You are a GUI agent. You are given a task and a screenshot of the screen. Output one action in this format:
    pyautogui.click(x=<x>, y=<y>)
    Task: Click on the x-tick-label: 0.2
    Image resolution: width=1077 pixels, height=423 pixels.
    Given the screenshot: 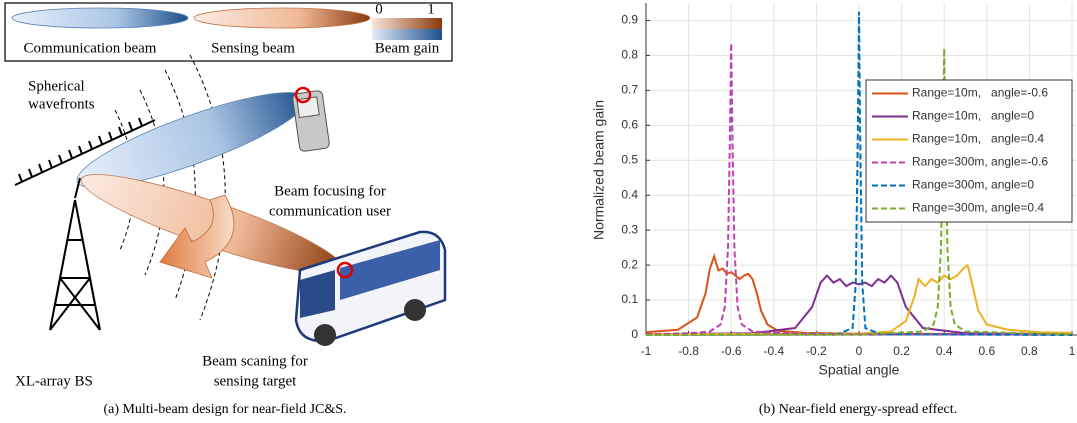 What is the action you would take?
    pyautogui.click(x=901, y=351)
    